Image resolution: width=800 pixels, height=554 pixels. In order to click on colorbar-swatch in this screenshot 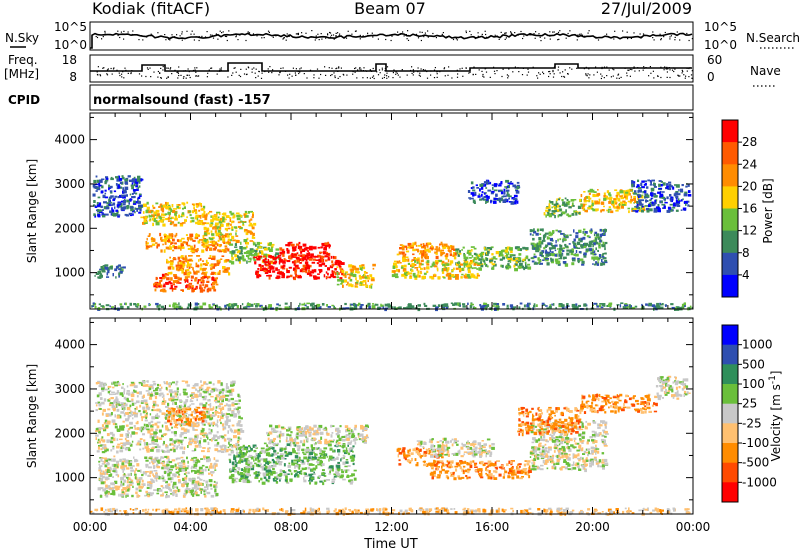, I will do `click(730, 220)`.